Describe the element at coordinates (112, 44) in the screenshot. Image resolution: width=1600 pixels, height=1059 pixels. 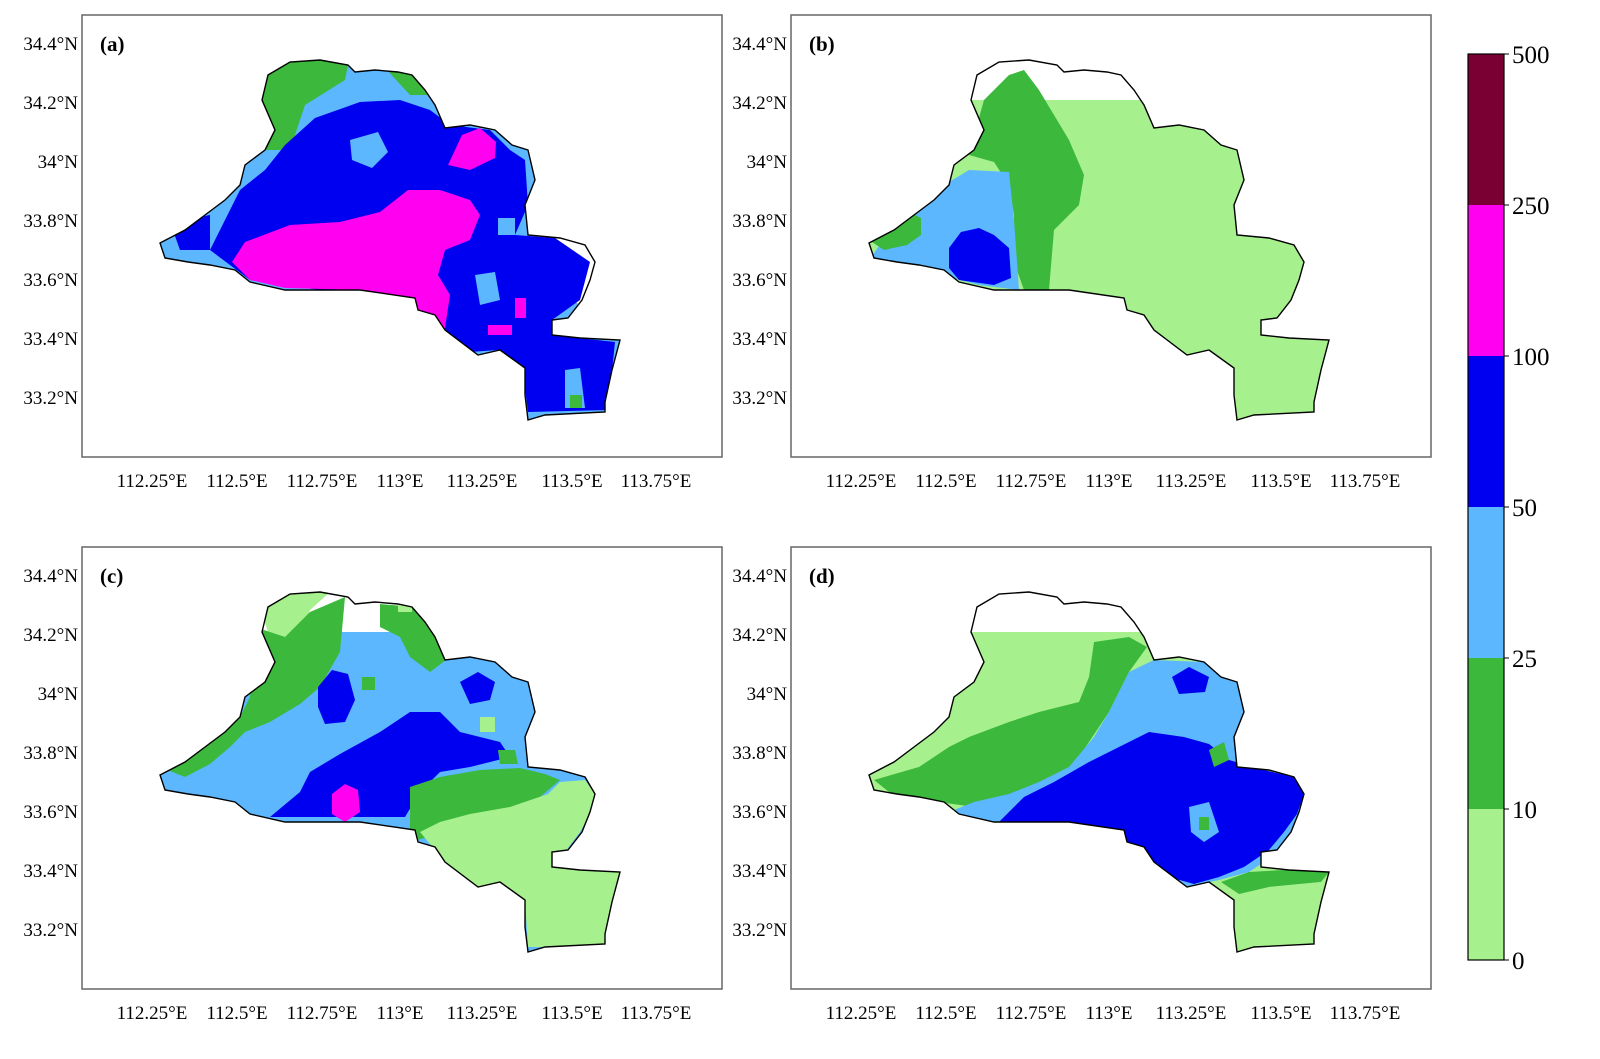
I see `panel-label: (a)` at that location.